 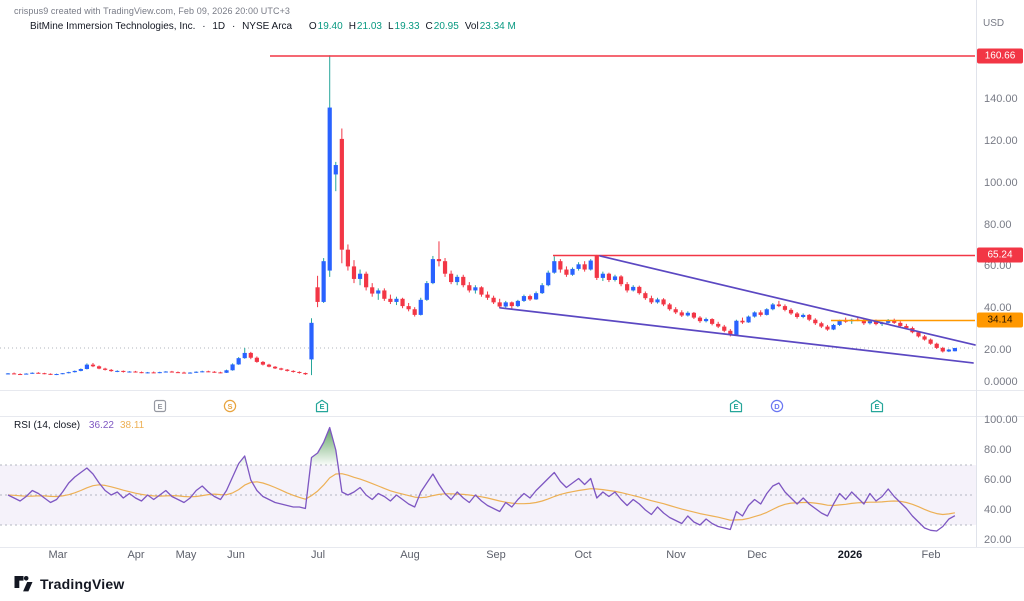 I want to click on price-level-label: 34.14, so click(x=1000, y=320).